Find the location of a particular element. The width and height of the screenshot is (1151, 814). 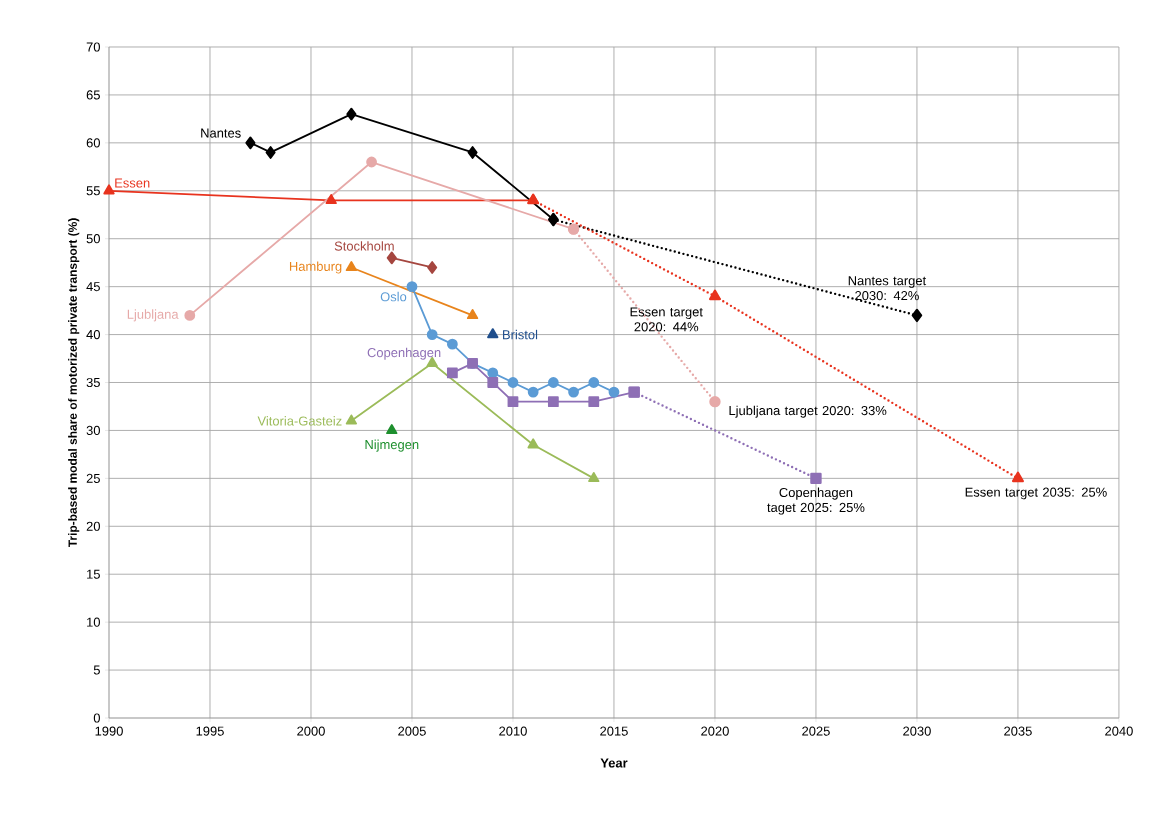

x-tick-label: 2000 is located at coordinates (311, 731).